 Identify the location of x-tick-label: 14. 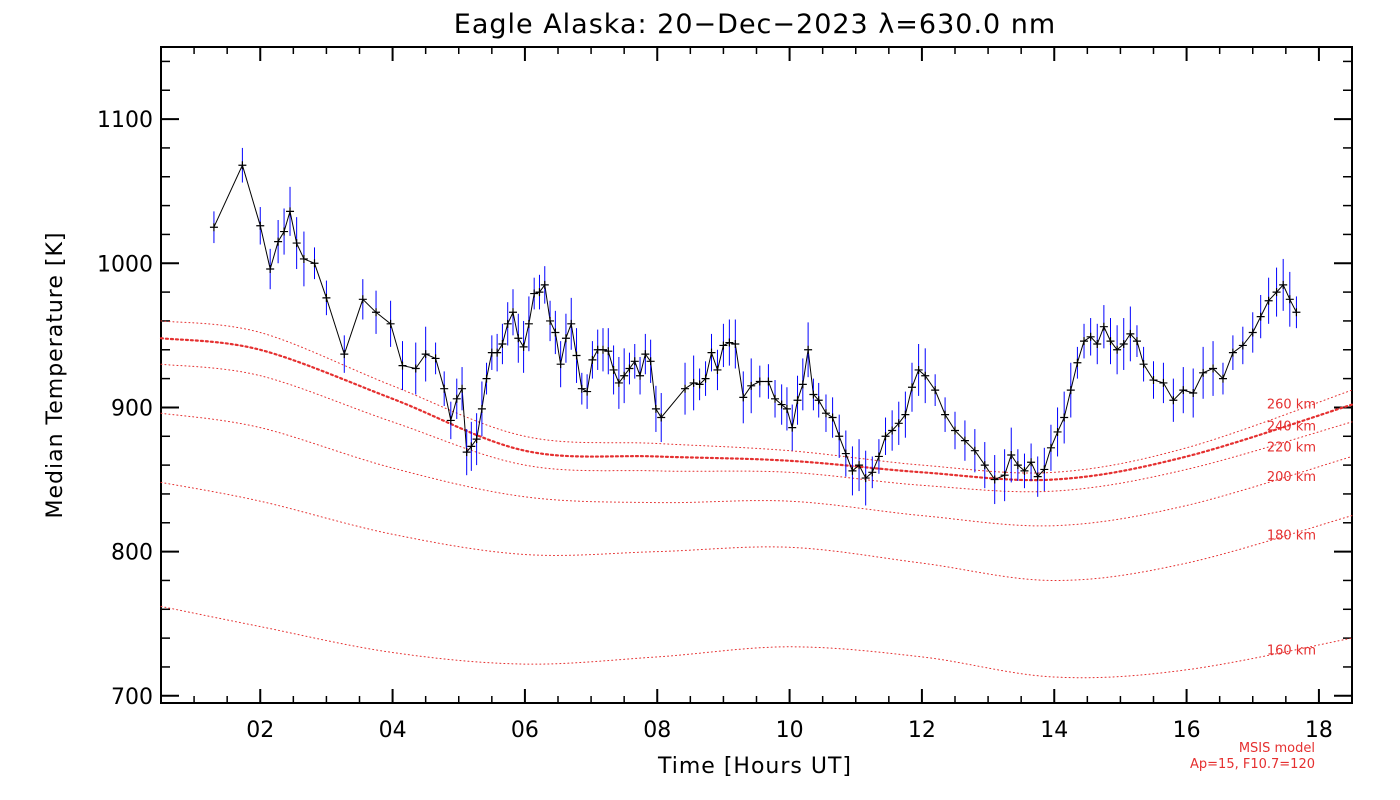
(1054, 730).